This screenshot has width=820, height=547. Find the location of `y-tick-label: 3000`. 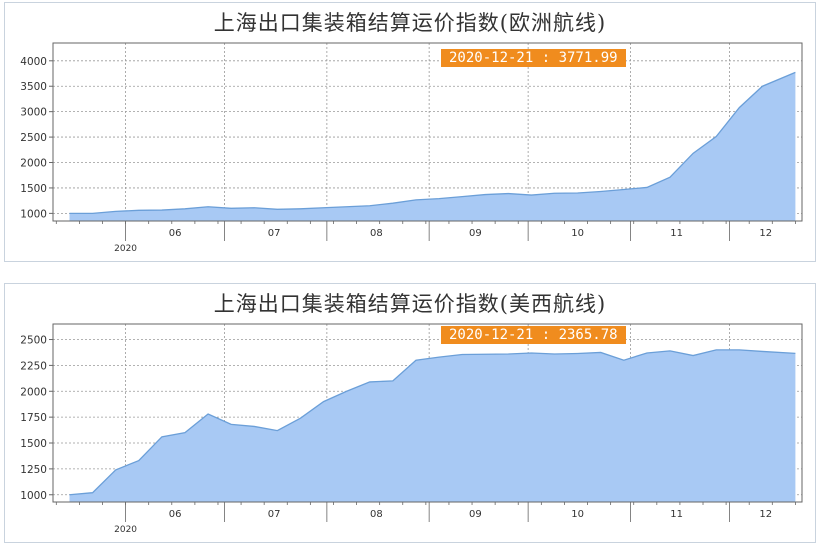

y-tick-label: 3000 is located at coordinates (33, 113).